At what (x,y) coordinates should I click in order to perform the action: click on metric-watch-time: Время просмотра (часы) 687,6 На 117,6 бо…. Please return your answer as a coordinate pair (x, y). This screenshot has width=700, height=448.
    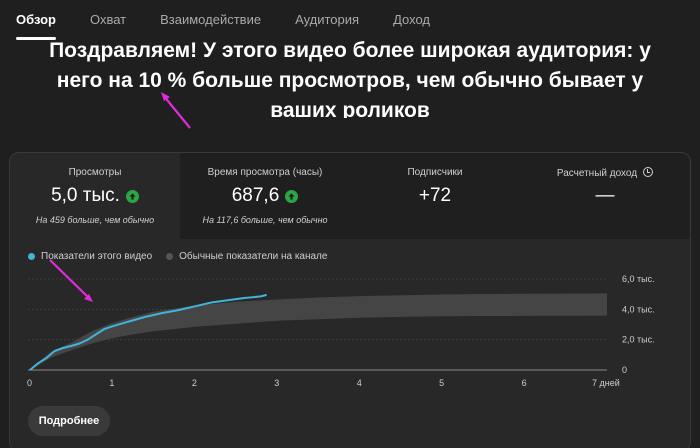
    Looking at the image, I should click on (265, 196).